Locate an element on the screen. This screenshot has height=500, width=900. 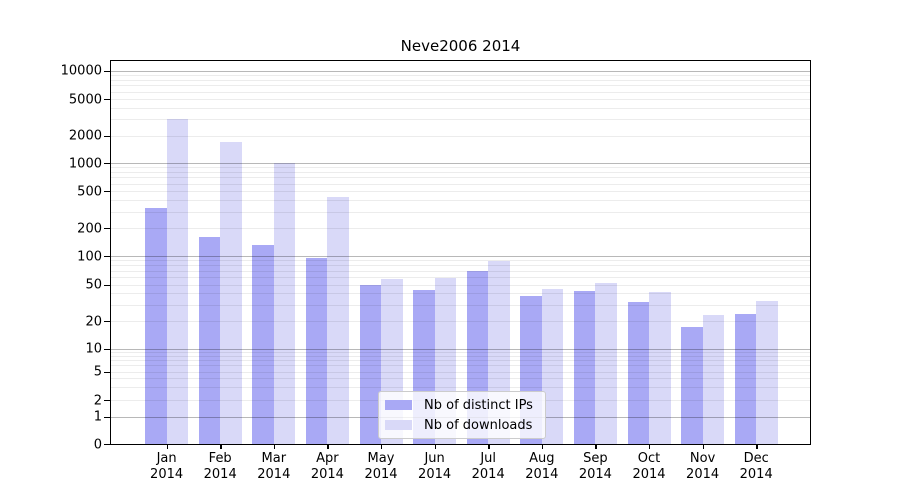
legend-item-distinct-ips: Nb of distinct IPs is located at coordinates (461, 405).